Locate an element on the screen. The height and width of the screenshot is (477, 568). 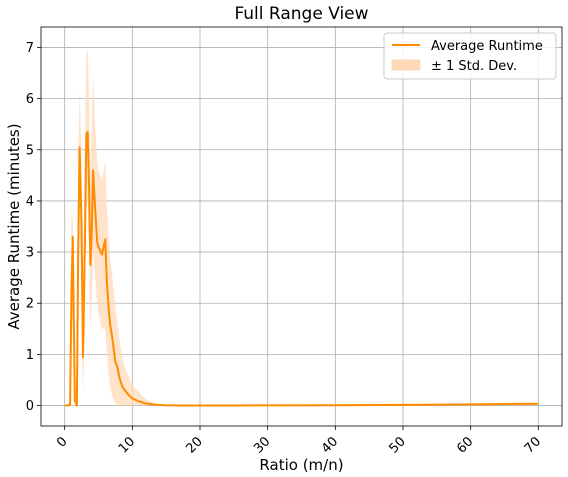
x-axis-title: Ratio (m/n) is located at coordinates (301, 465).